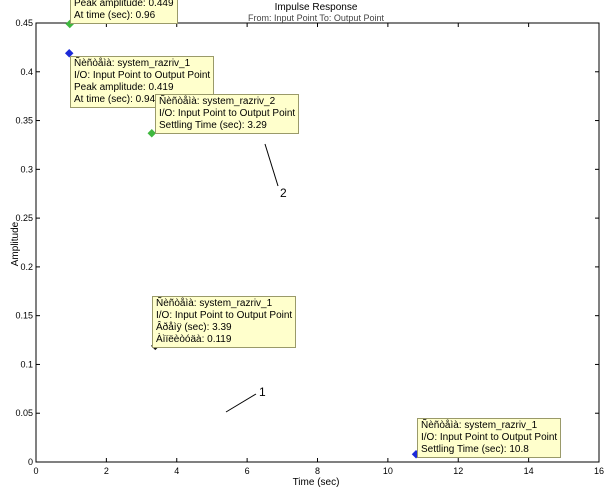  I want to click on x-tick-label: 6, so click(247, 471).